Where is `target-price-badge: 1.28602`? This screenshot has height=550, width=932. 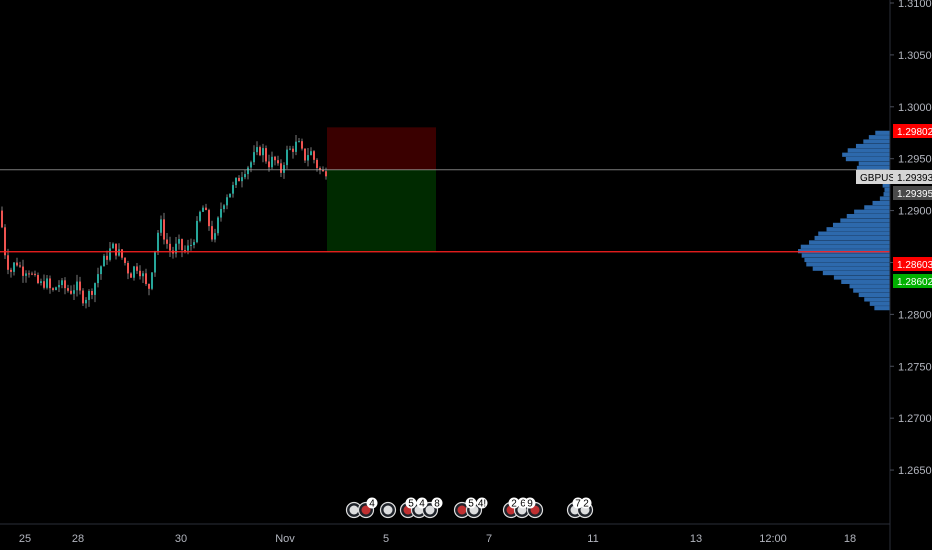
target-price-badge: 1.28602 is located at coordinates (914, 282).